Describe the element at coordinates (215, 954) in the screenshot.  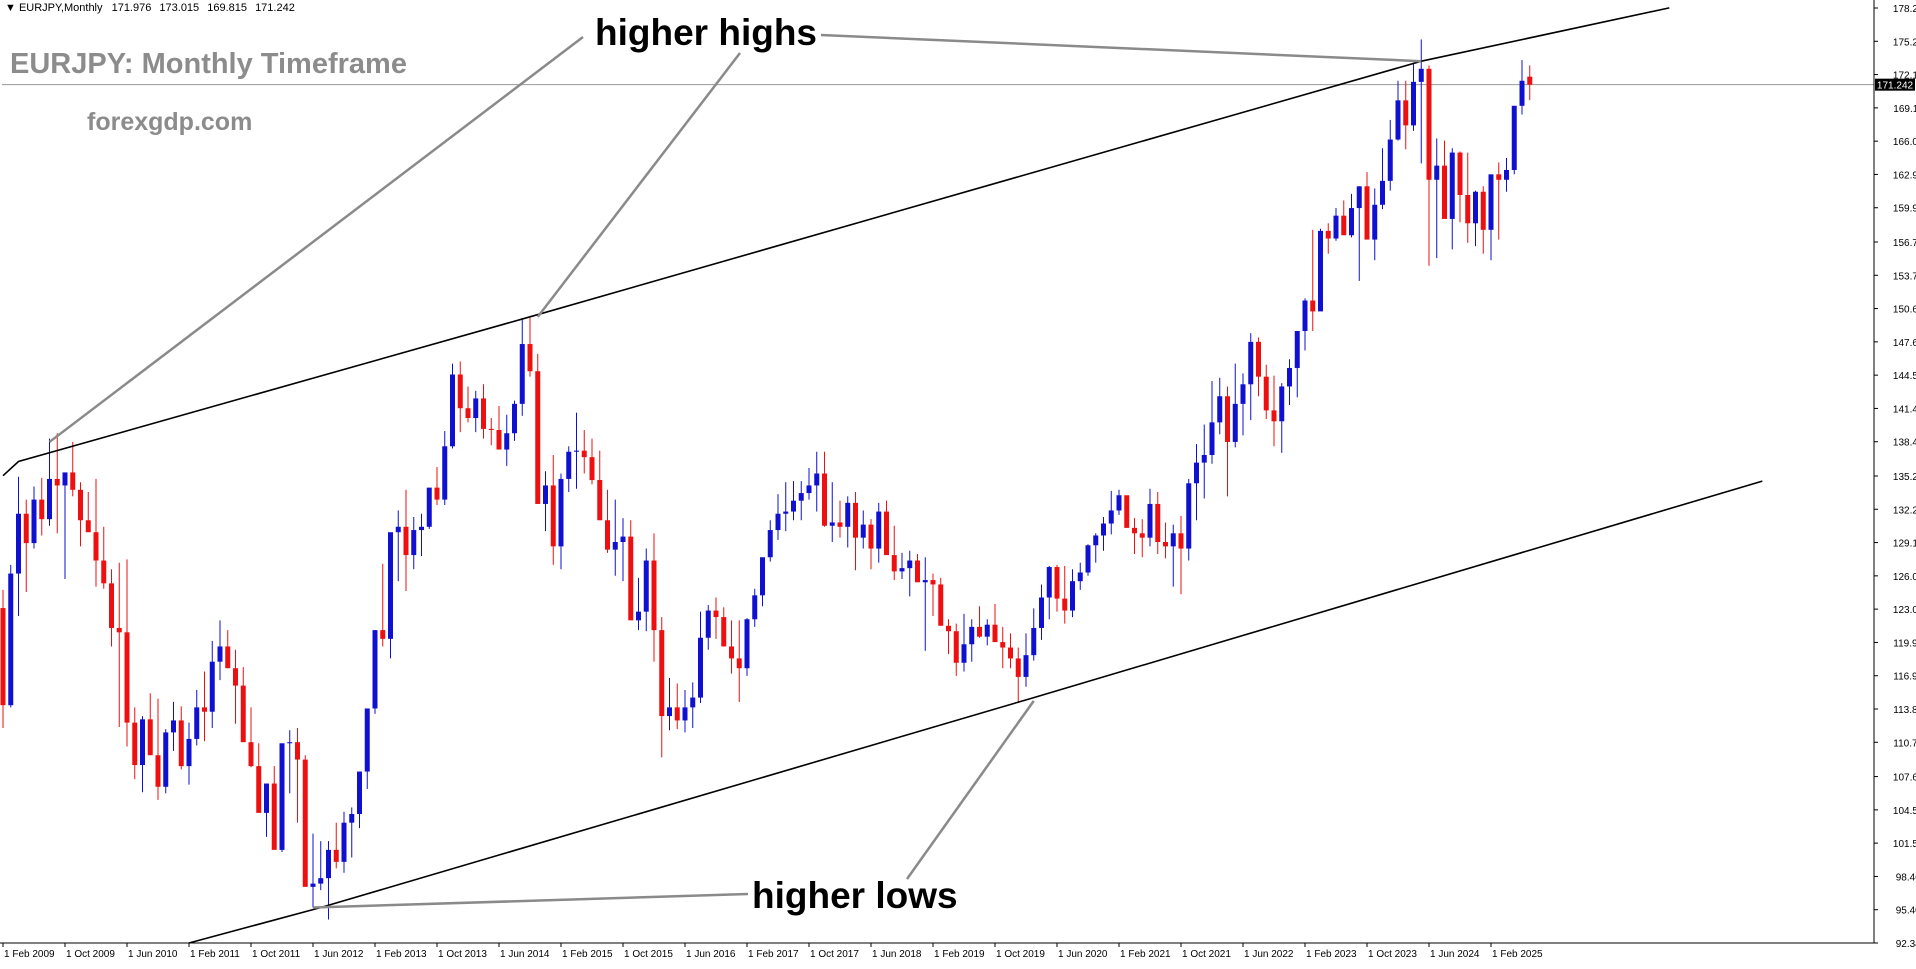
I see `x-tick-label: 1 Feb 2011` at that location.